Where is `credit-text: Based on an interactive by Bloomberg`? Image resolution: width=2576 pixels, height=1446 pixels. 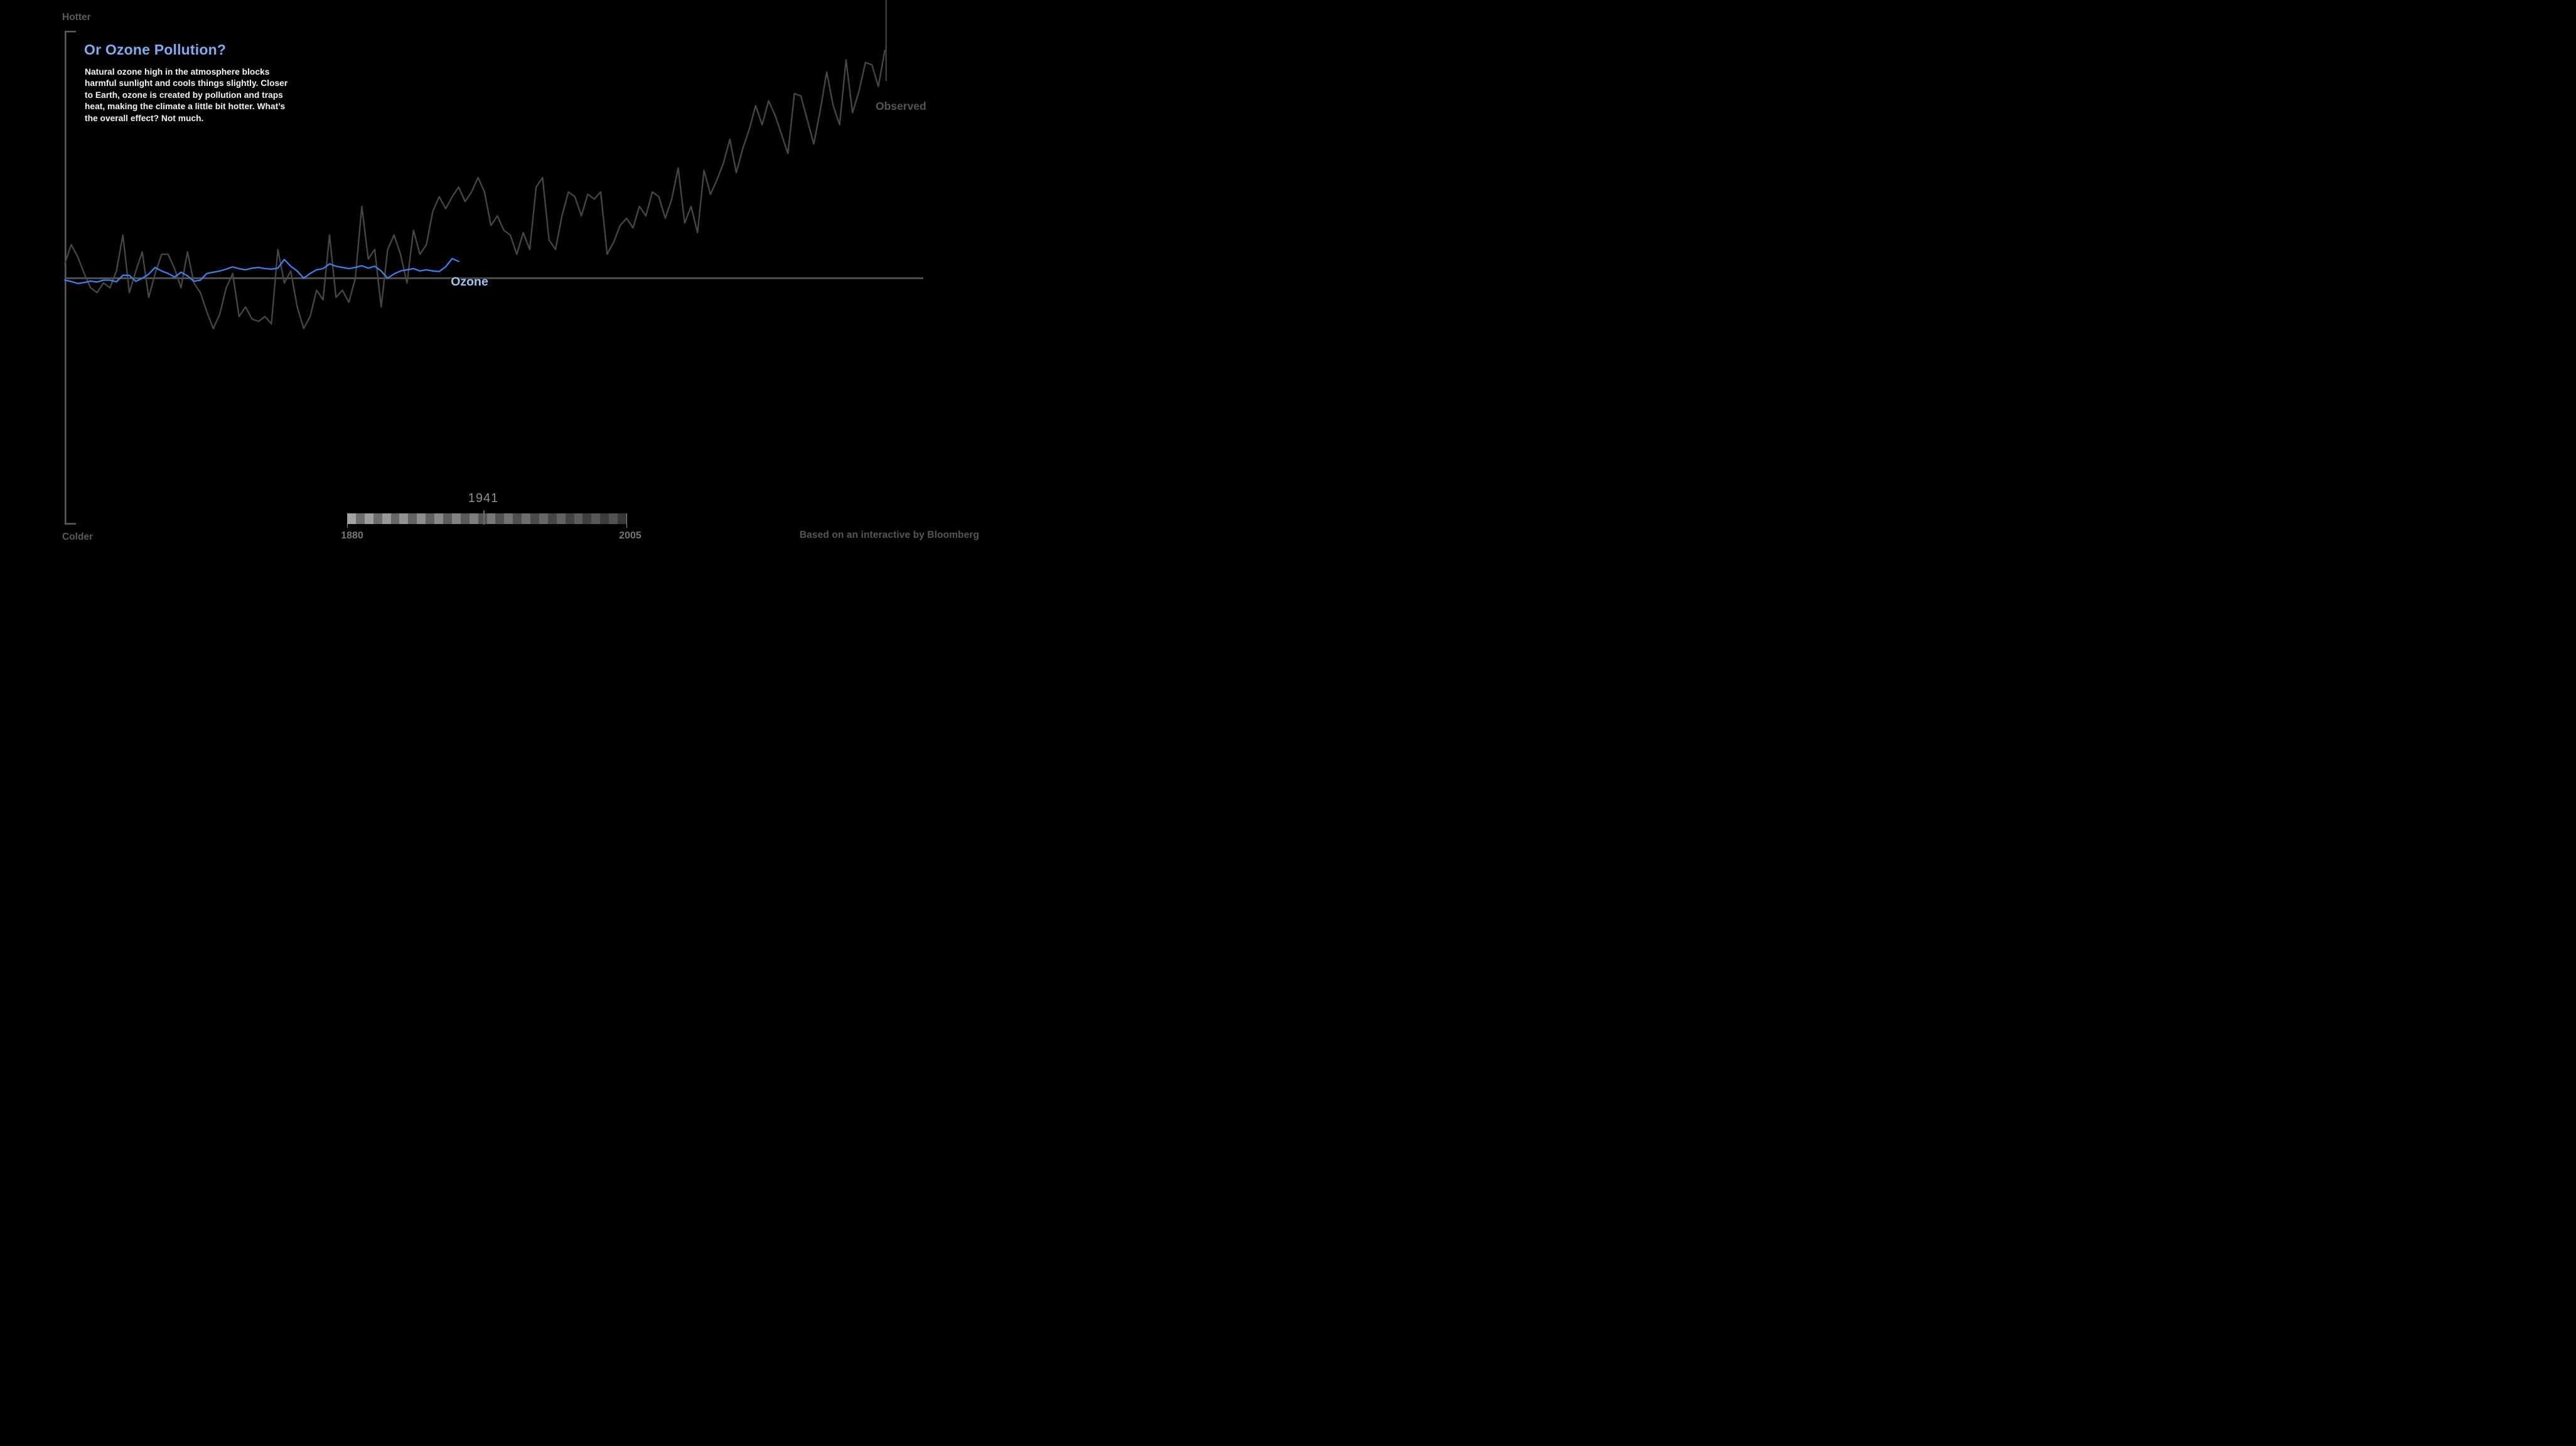 credit-text: Based on an interactive by Bloomberg is located at coordinates (889, 535).